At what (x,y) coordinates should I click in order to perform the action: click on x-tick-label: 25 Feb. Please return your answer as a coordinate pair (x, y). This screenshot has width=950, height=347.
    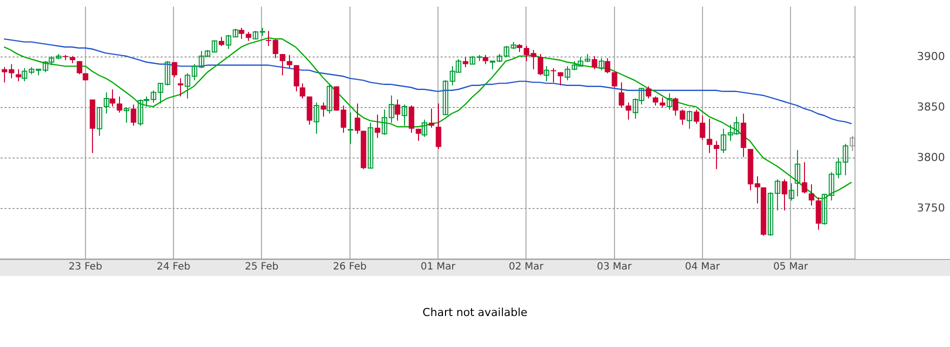
    Looking at the image, I should click on (261, 267).